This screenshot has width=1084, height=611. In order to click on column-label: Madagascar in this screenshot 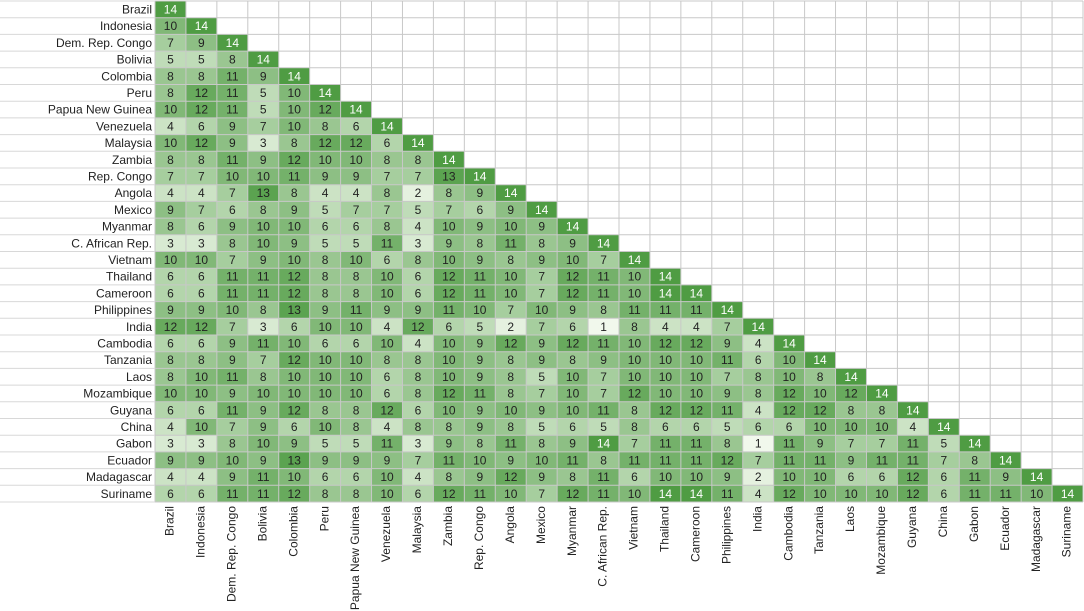, I will do `click(1036, 539)`.